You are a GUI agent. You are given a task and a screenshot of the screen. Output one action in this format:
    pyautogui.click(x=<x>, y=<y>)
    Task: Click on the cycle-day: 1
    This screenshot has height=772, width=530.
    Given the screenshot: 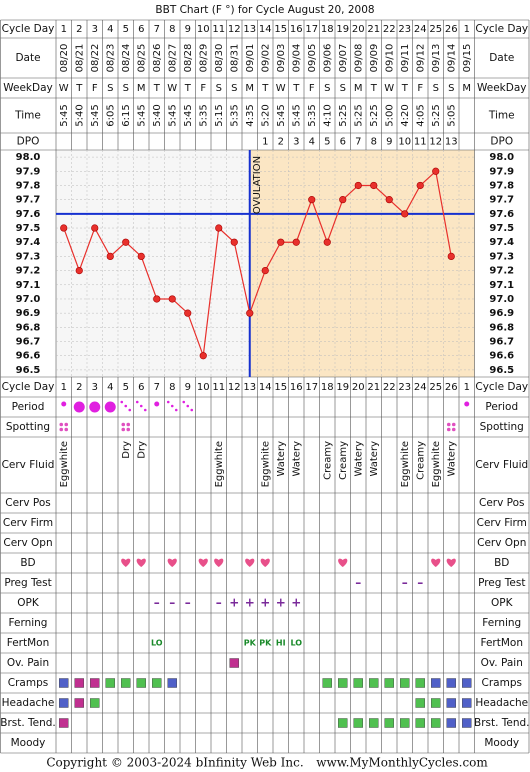 What is the action you would take?
    pyautogui.click(x=467, y=387)
    